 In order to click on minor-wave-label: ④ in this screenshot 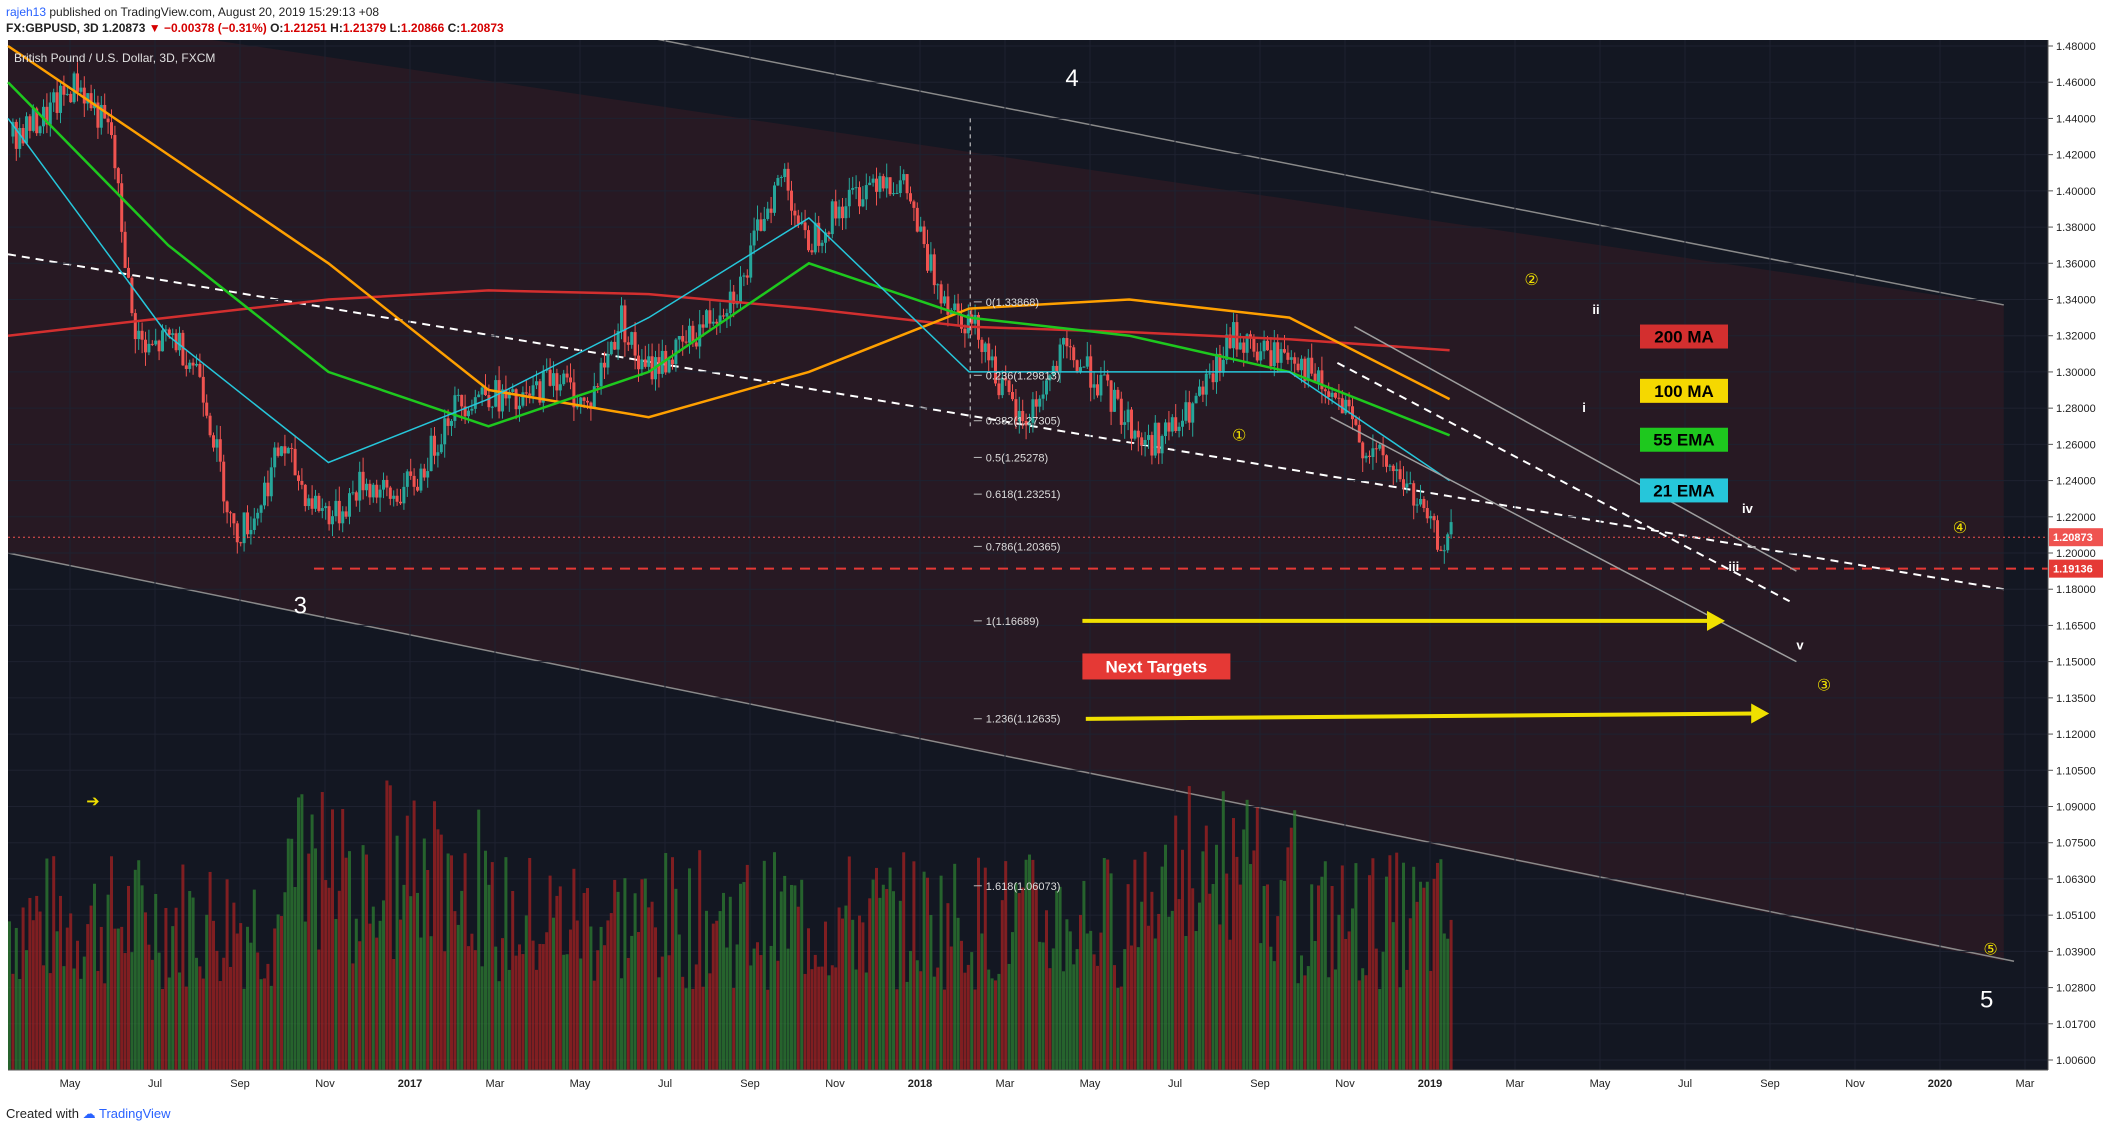, I will do `click(1960, 527)`.